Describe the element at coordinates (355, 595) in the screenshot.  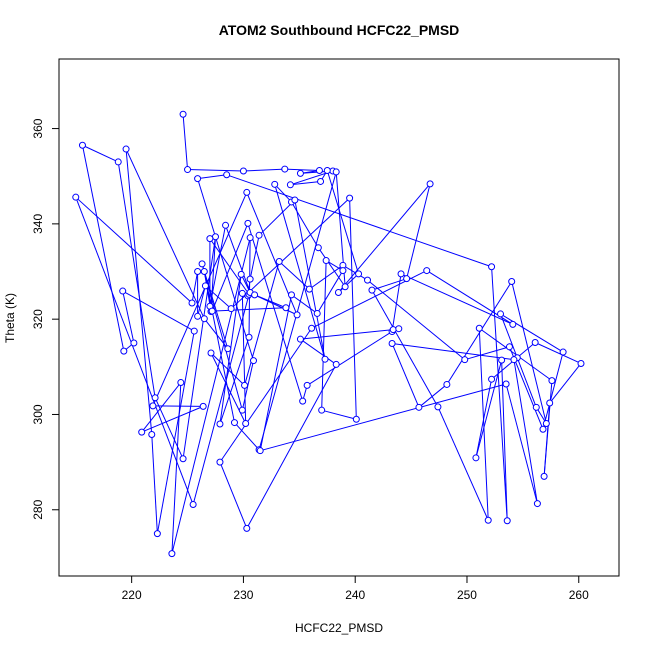
I see `x-tick-label: 240` at that location.